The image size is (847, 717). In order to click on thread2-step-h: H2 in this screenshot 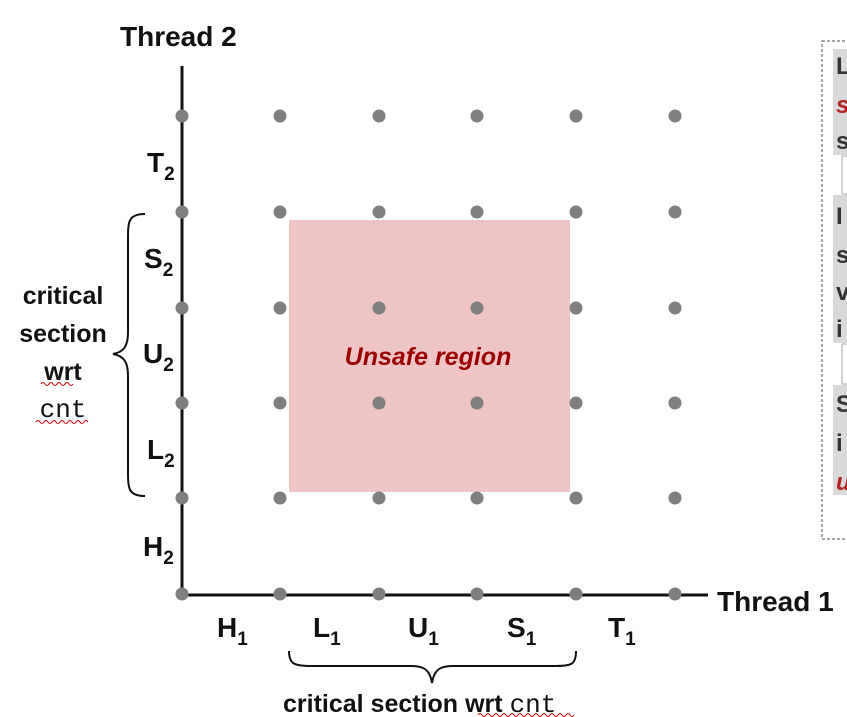, I will do `click(158, 550)`.